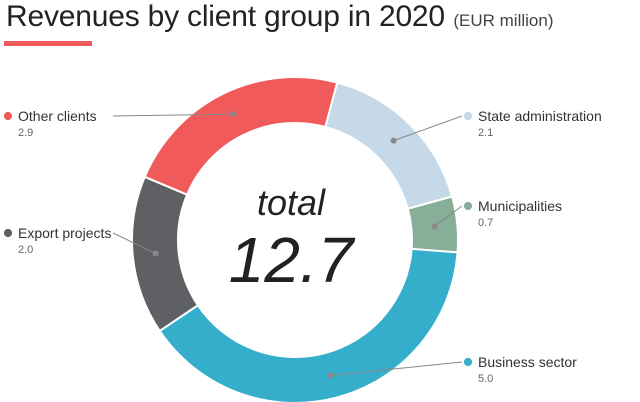 The image size is (640, 402). Describe the element at coordinates (241, 136) in the screenshot. I see `donut-slice-other-clients` at that location.